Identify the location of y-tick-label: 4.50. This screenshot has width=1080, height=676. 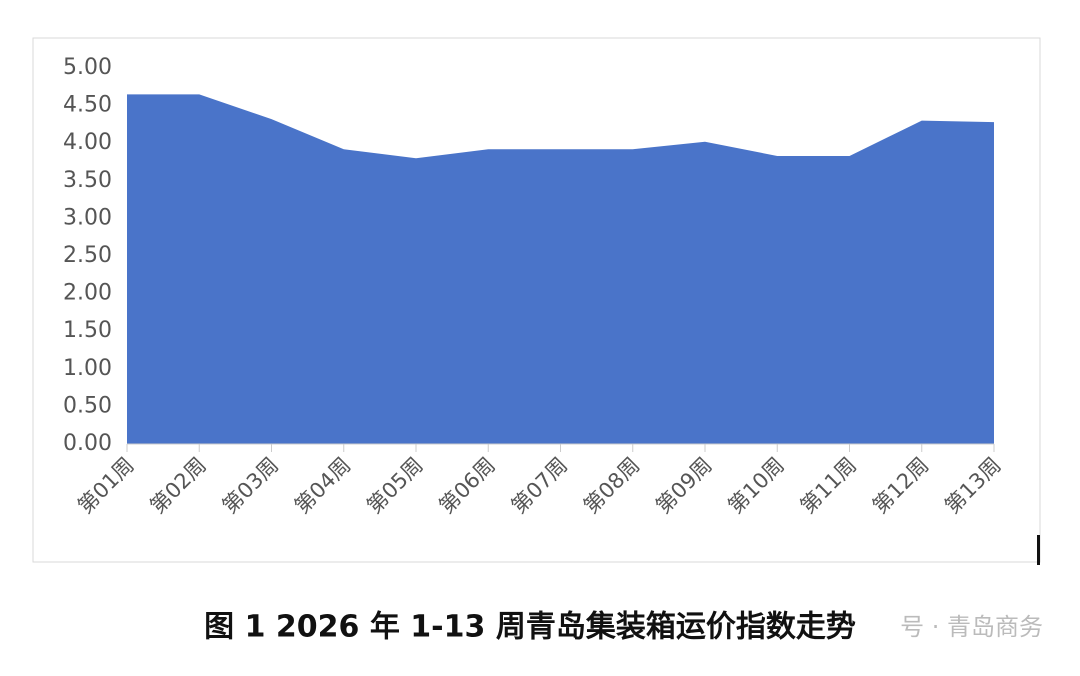
(87, 105).